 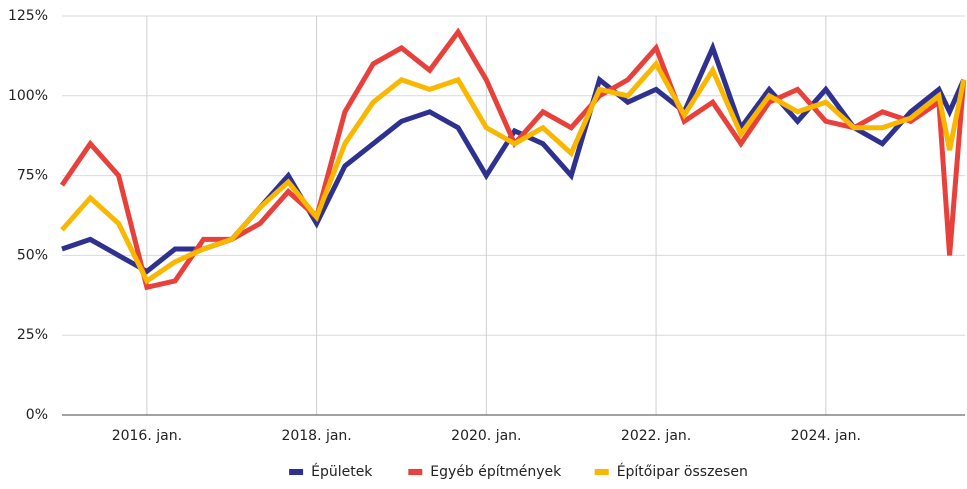 I want to click on legend-label: Egyéb építmények, so click(x=496, y=472).